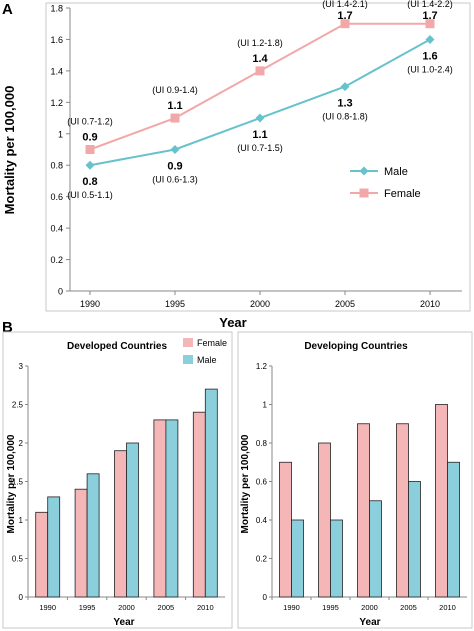 Image resolution: width=474 pixels, height=631 pixels. What do you see at coordinates (260, 43) in the screenshot?
I see `female-ui-label: (UI 1.2-1.8)` at bounding box center [260, 43].